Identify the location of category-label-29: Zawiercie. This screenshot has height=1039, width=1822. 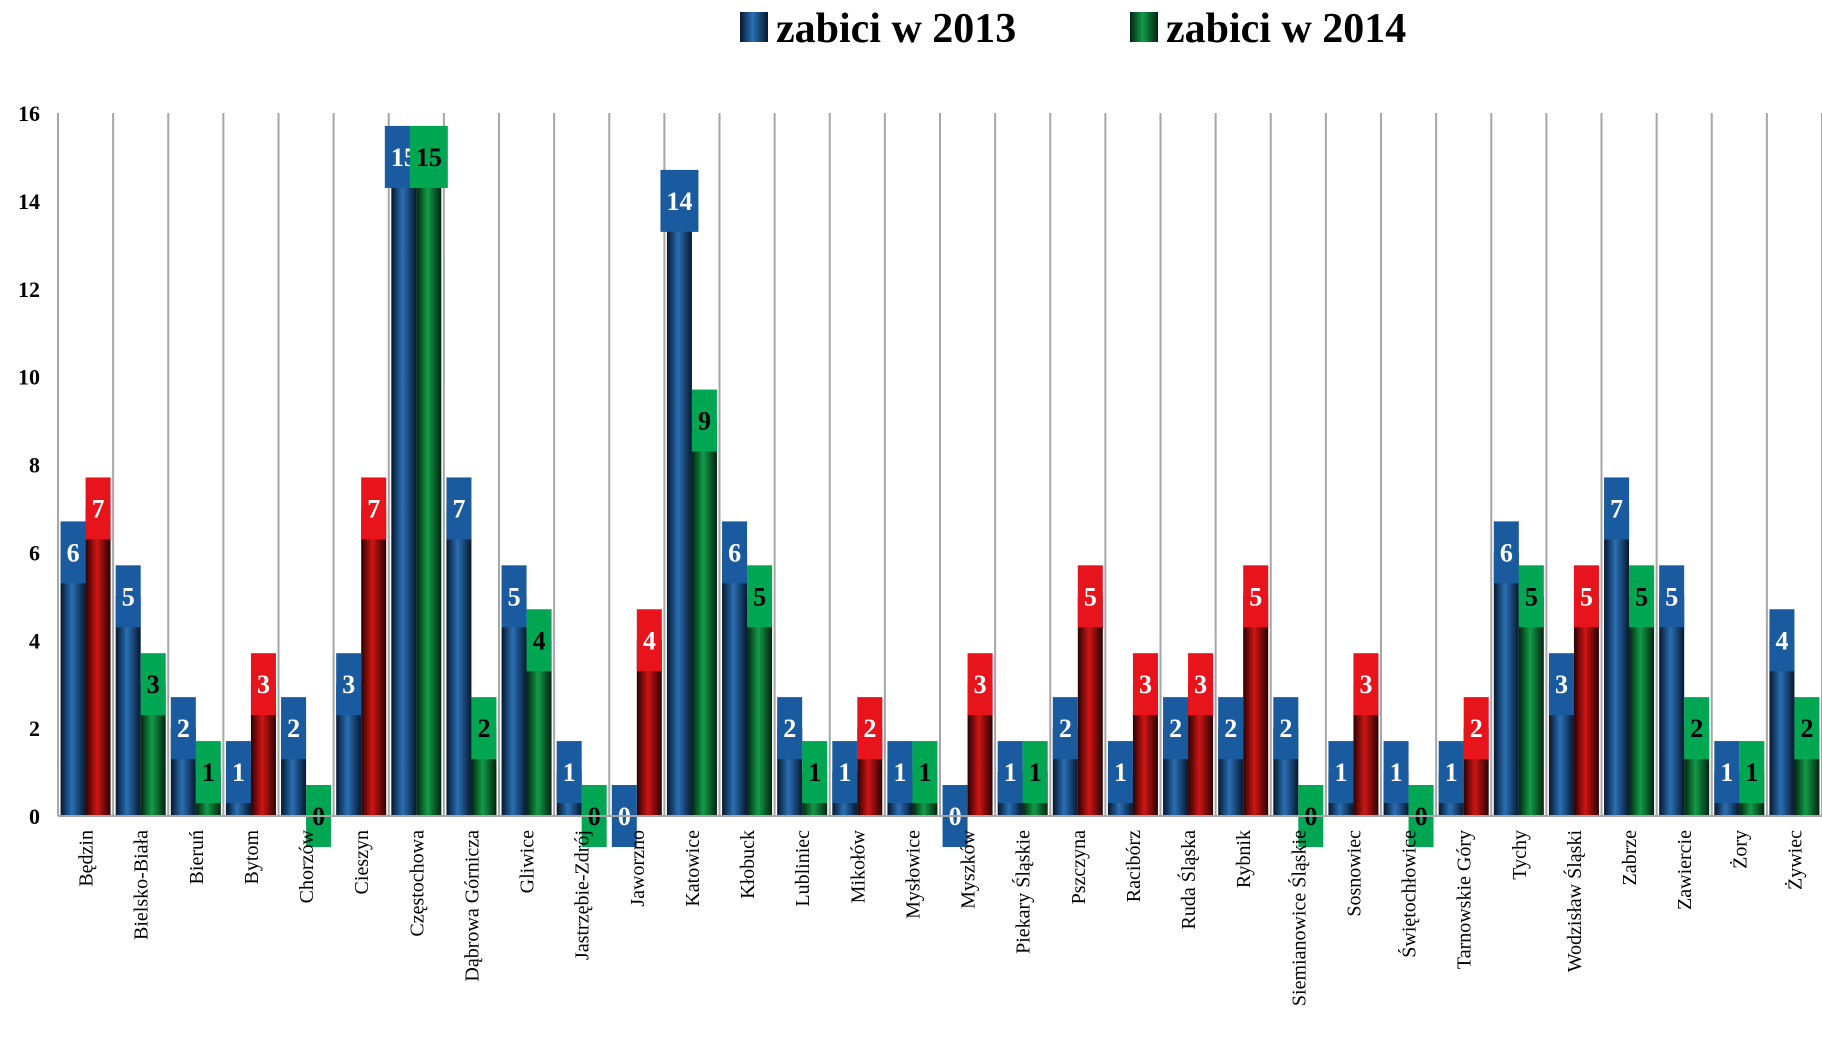
(1685, 870).